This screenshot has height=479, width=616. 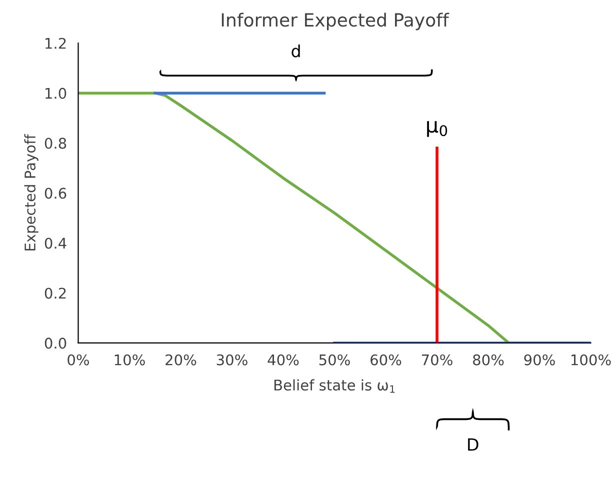 I want to click on x-tick-label: 10%, so click(x=129, y=360).